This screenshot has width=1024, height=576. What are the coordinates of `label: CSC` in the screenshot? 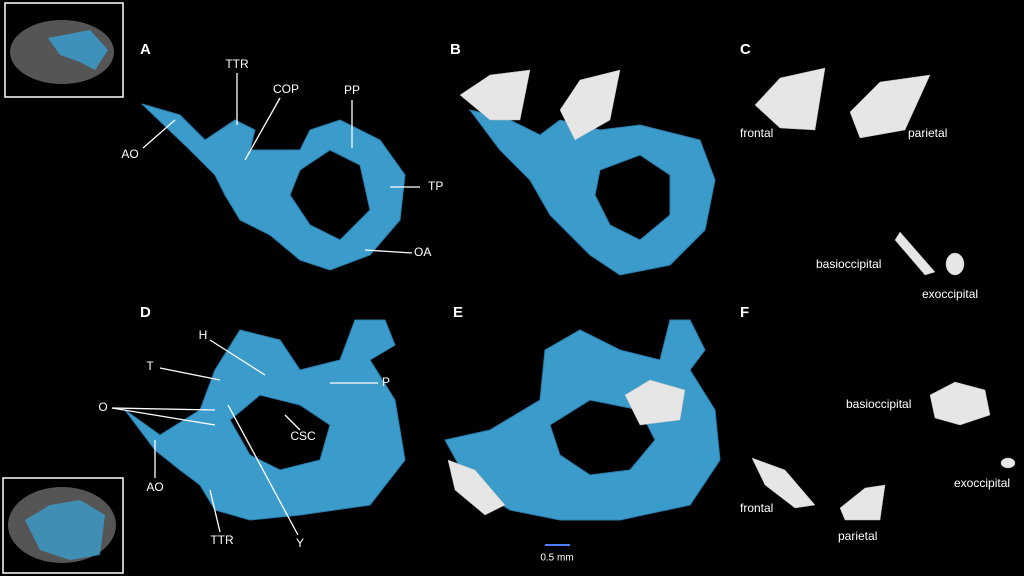 It's located at (303, 436).